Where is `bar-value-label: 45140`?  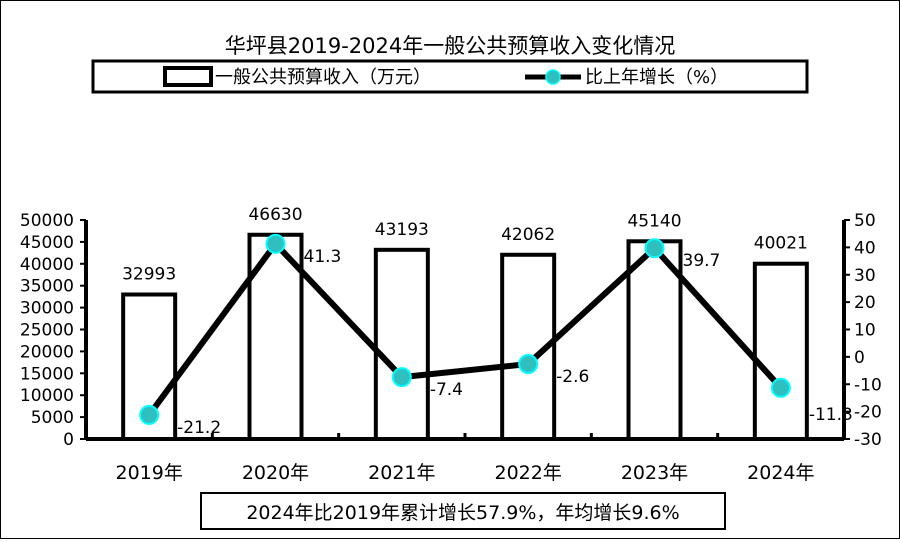
bar-value-label: 45140 is located at coordinates (654, 221).